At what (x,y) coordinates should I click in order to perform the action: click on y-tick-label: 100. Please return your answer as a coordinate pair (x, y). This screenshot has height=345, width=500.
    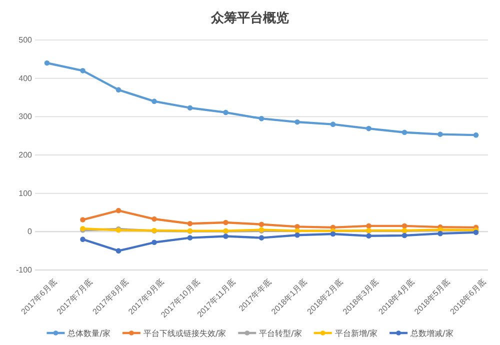
    Looking at the image, I should click on (25, 193).